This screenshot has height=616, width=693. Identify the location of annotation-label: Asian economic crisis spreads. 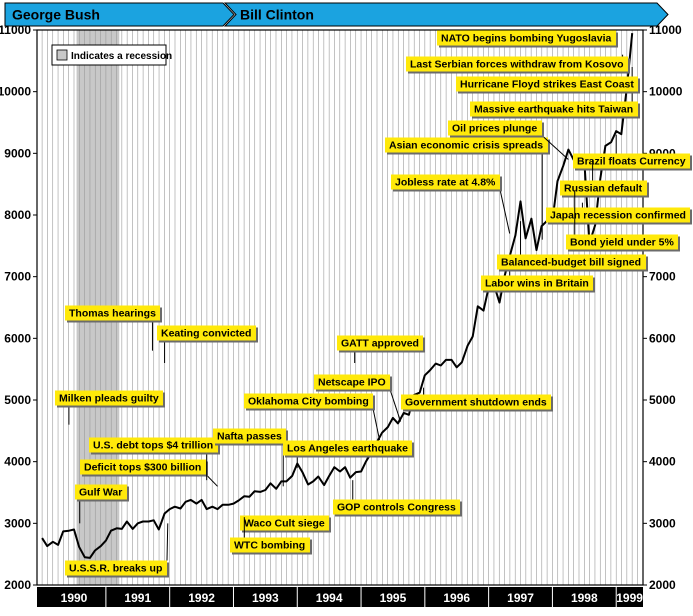
(466, 146).